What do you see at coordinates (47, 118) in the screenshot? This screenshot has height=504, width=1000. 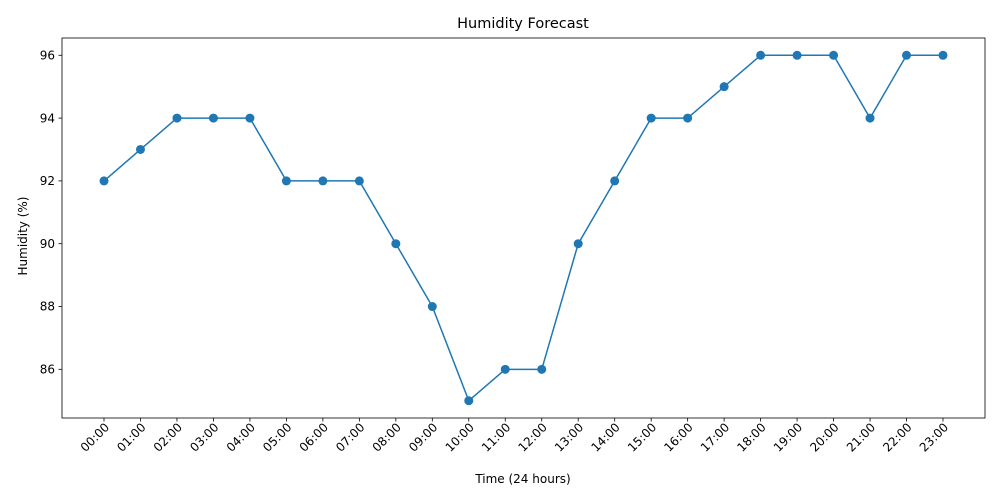 I see `y-tick-label: 94` at bounding box center [47, 118].